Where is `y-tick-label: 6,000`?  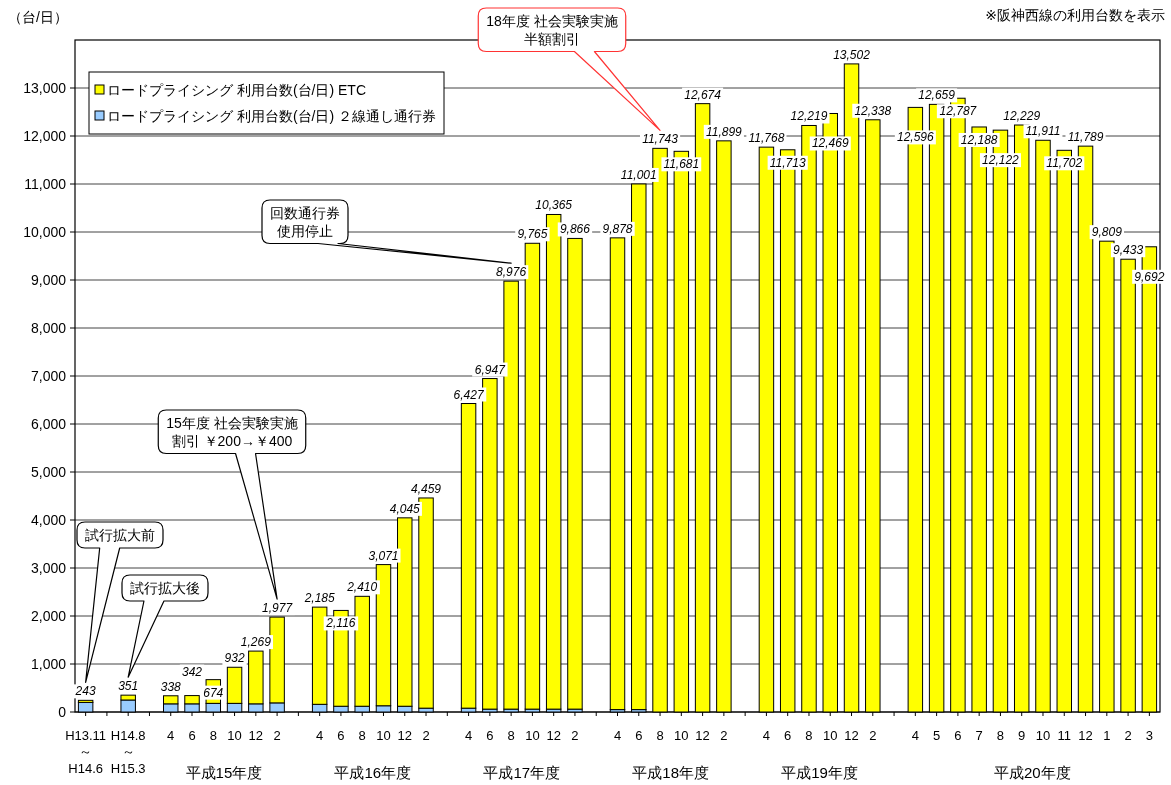 y-tick-label: 6,000 is located at coordinates (48, 424).